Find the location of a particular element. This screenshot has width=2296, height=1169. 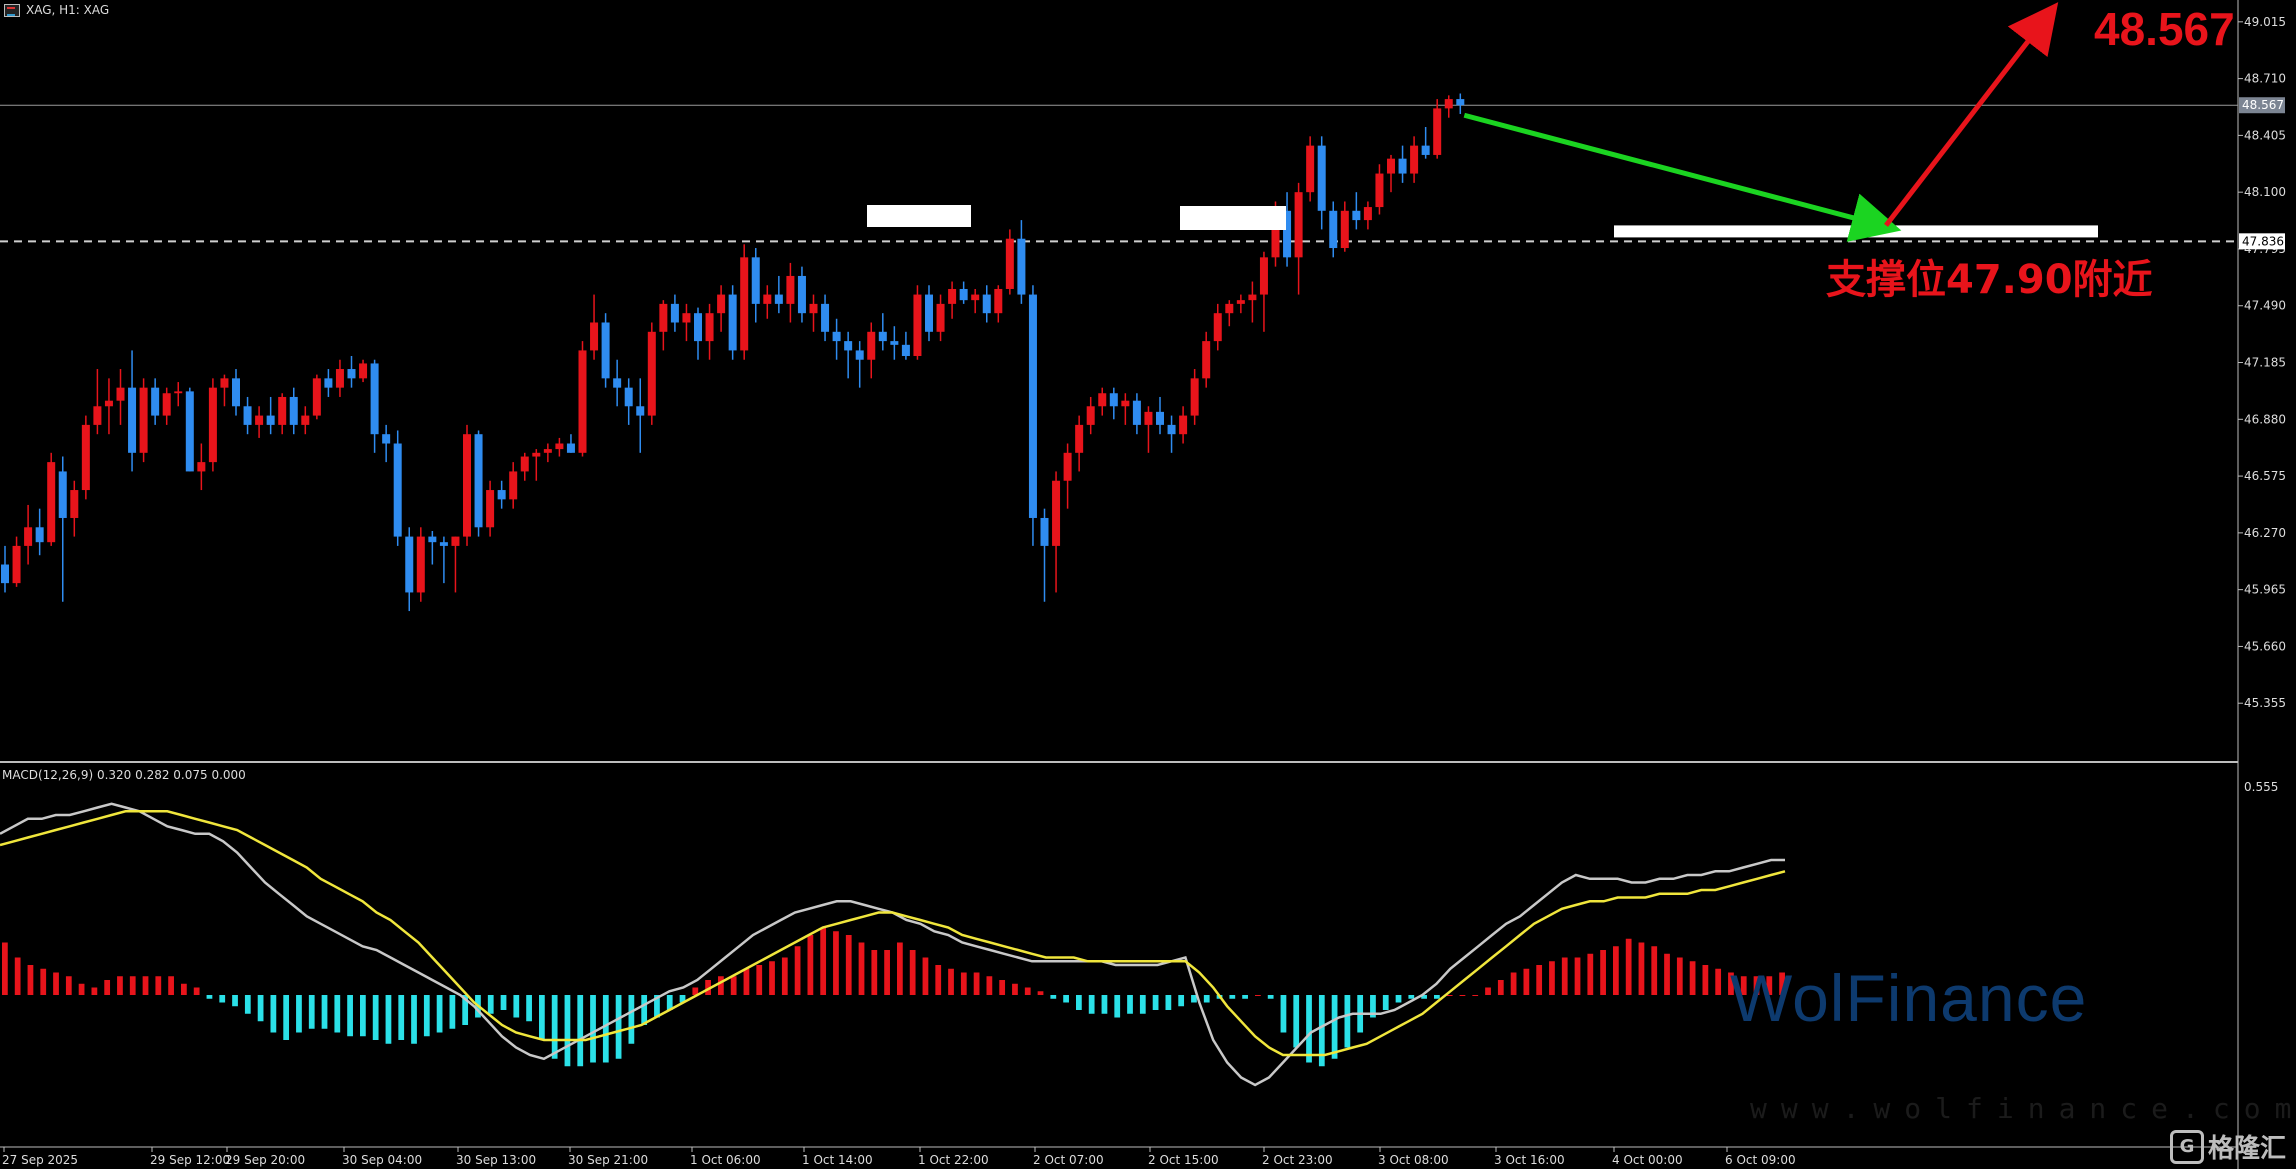

x-tick-label: 1 Oct 22:00 is located at coordinates (953, 1160).